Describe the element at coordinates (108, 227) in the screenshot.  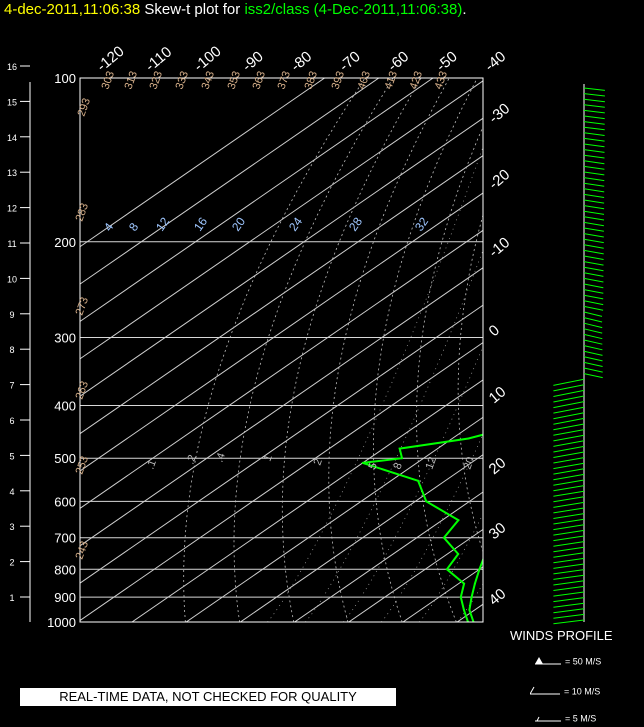
I see `moist-adiabat-label-4: 4` at that location.